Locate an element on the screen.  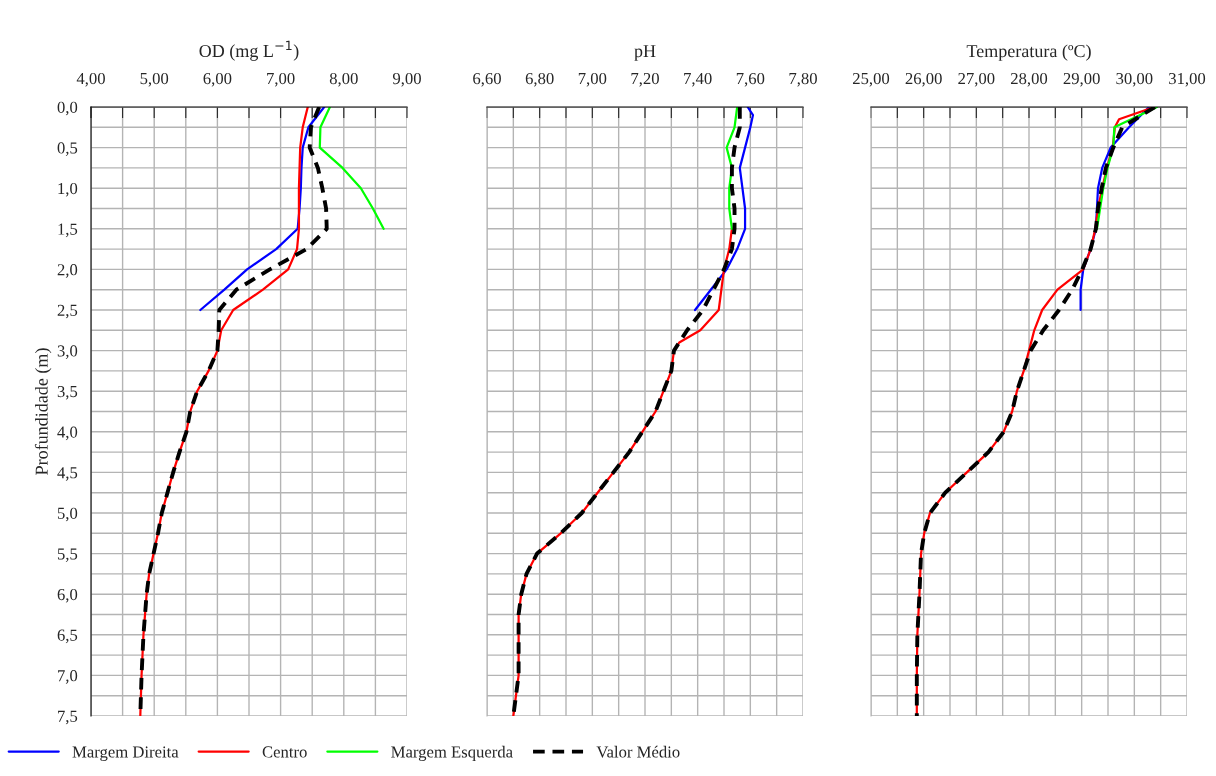
legend-label: Margem Direita is located at coordinates (125, 753).